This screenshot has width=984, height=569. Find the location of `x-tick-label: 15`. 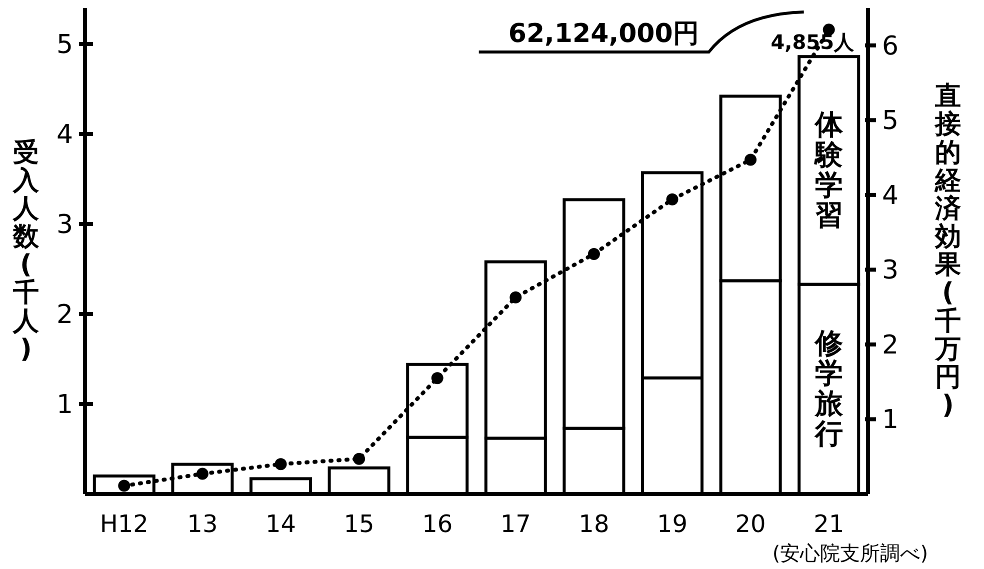

x-tick-label: 15 is located at coordinates (359, 524).